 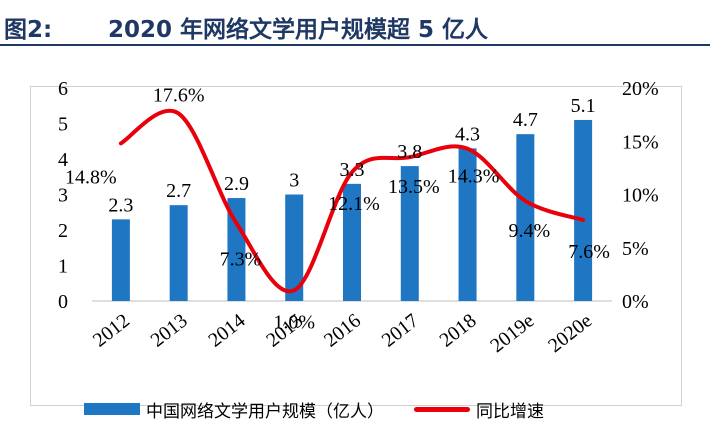 What do you see at coordinates (640, 89) in the screenshot?
I see `right-tick-label: 20%` at bounding box center [640, 89].